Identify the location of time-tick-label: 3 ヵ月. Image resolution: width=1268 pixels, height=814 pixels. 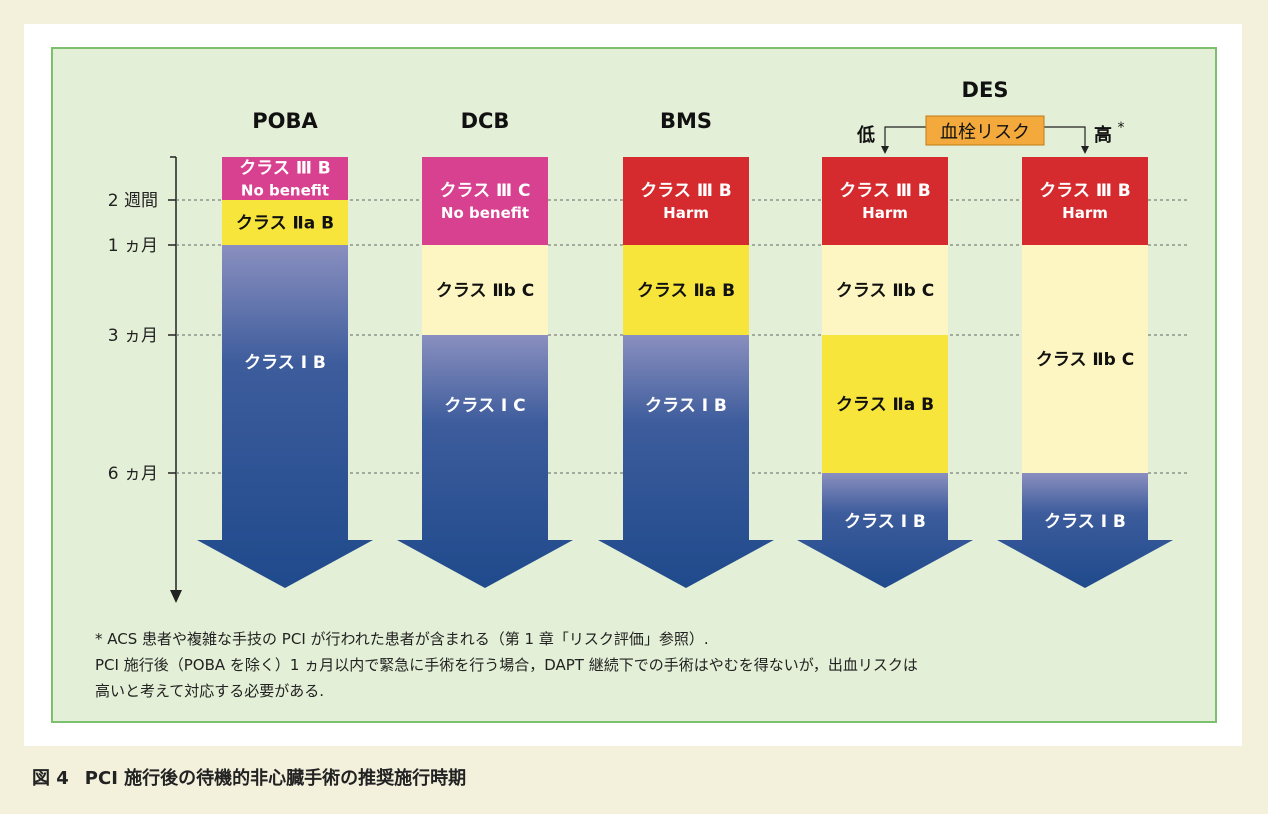
(133, 336).